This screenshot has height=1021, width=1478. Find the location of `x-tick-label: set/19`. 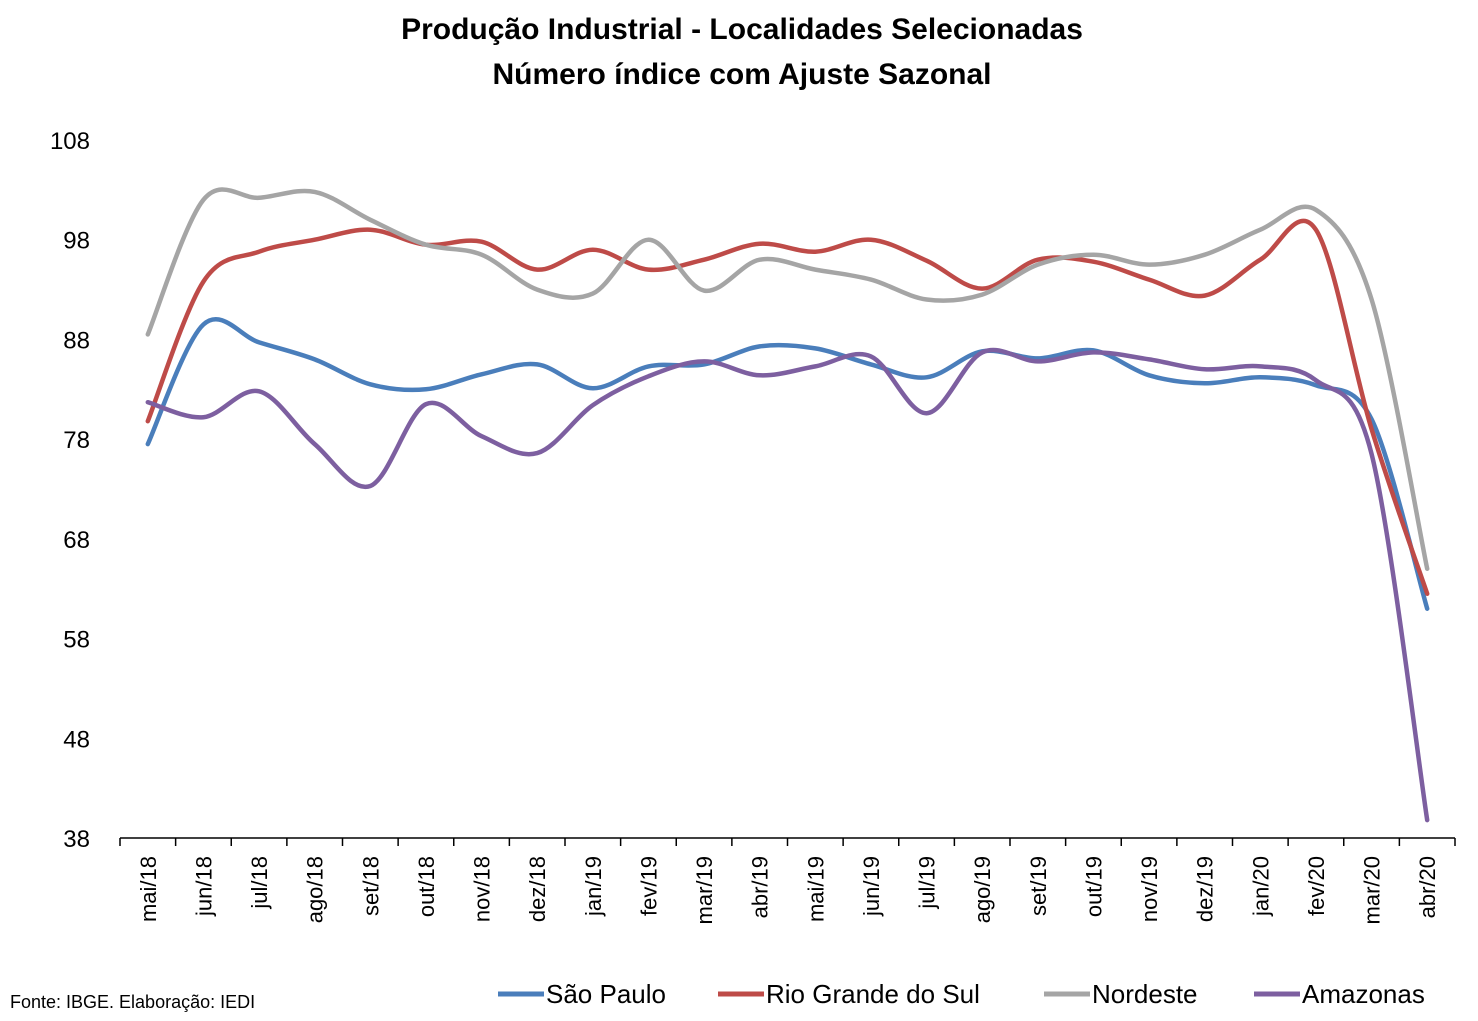

x-tick-label: set/19 is located at coordinates (1038, 886).